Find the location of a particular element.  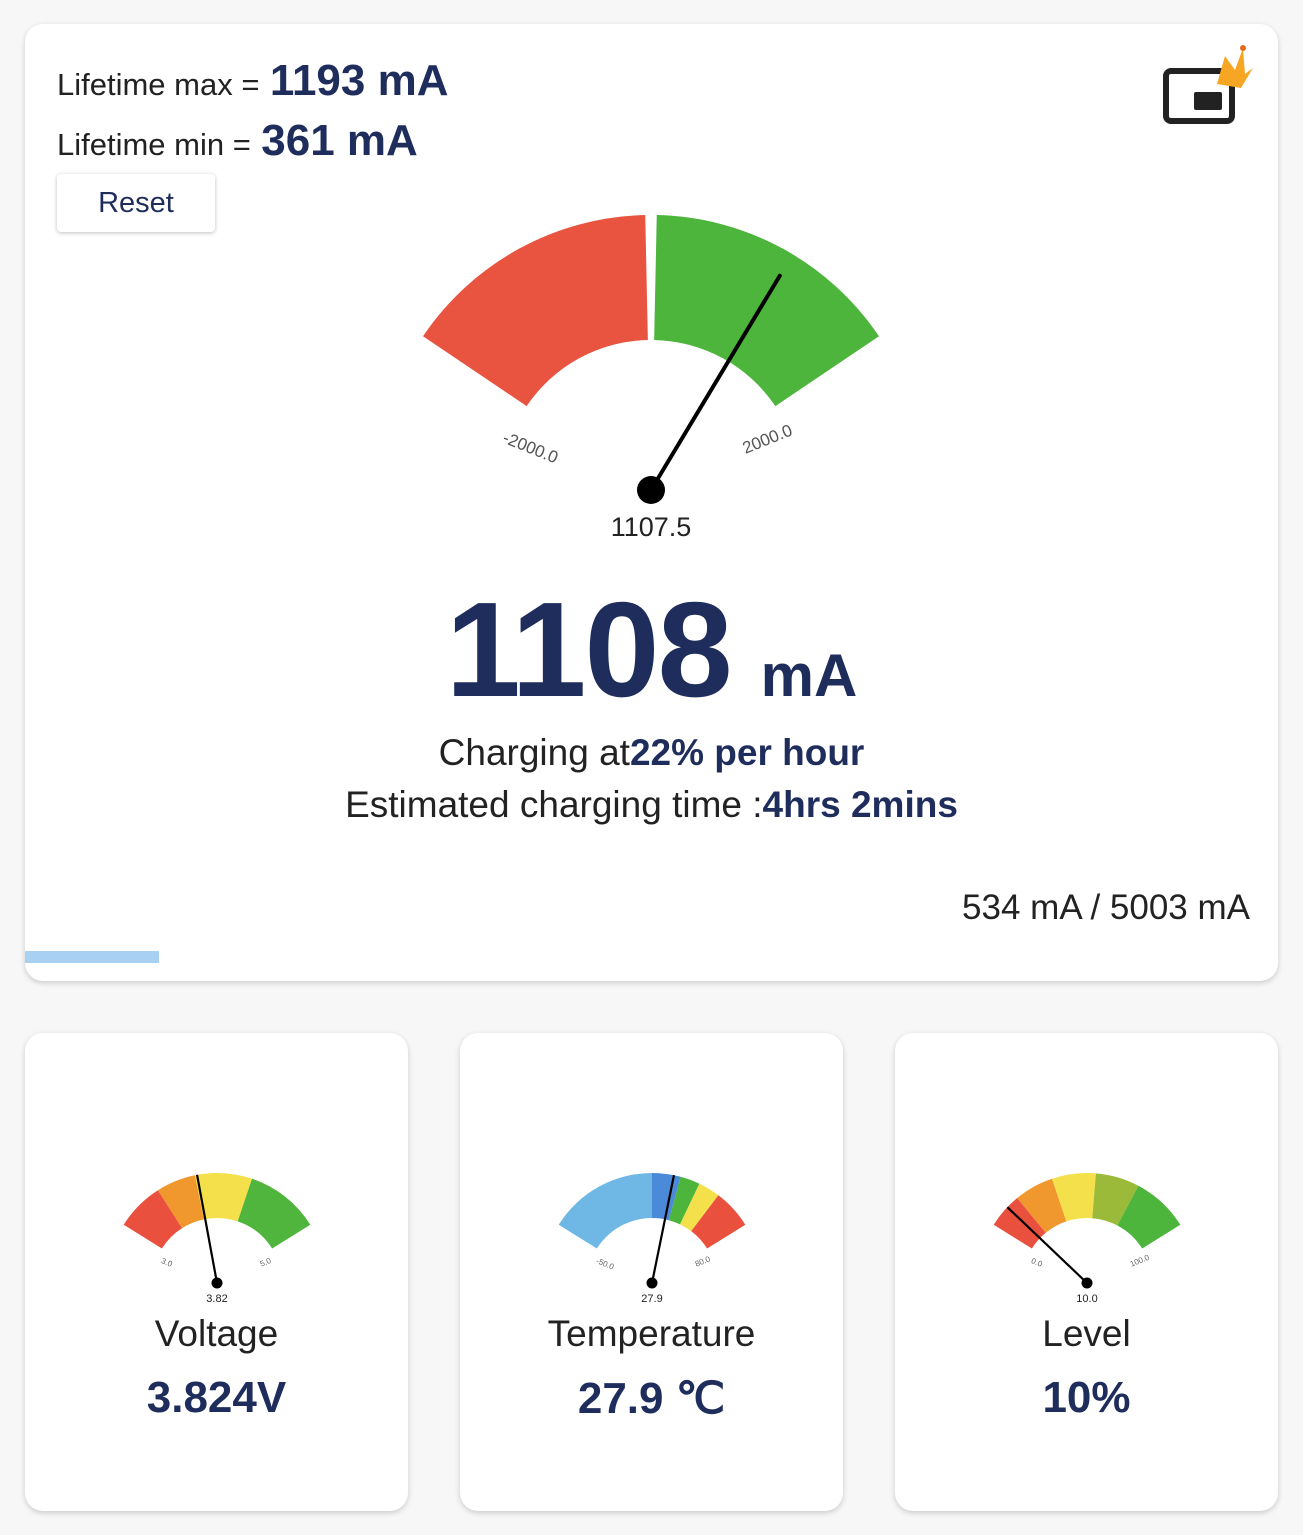

current-gauge-arcs is located at coordinates (651, 311).